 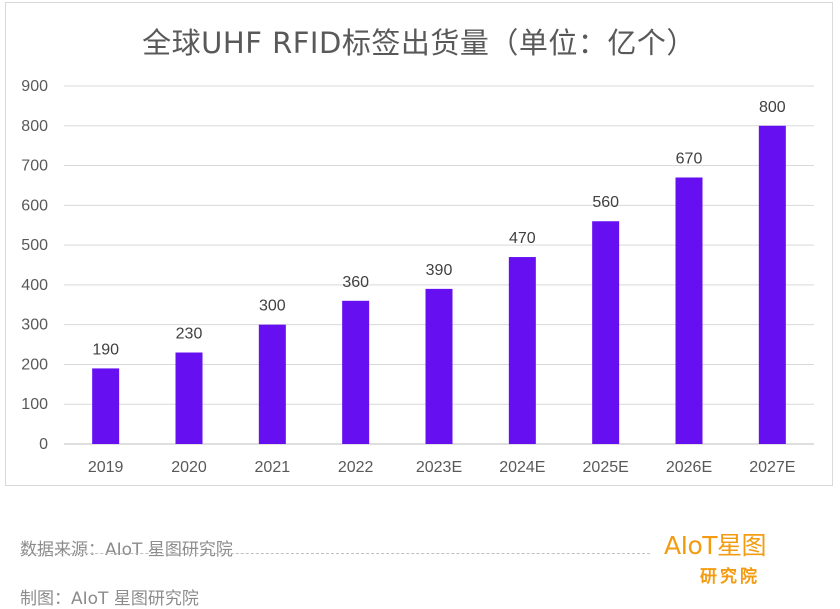 I want to click on chart-credit-text: 制图：AIoT 星图研究院, so click(x=109, y=599).